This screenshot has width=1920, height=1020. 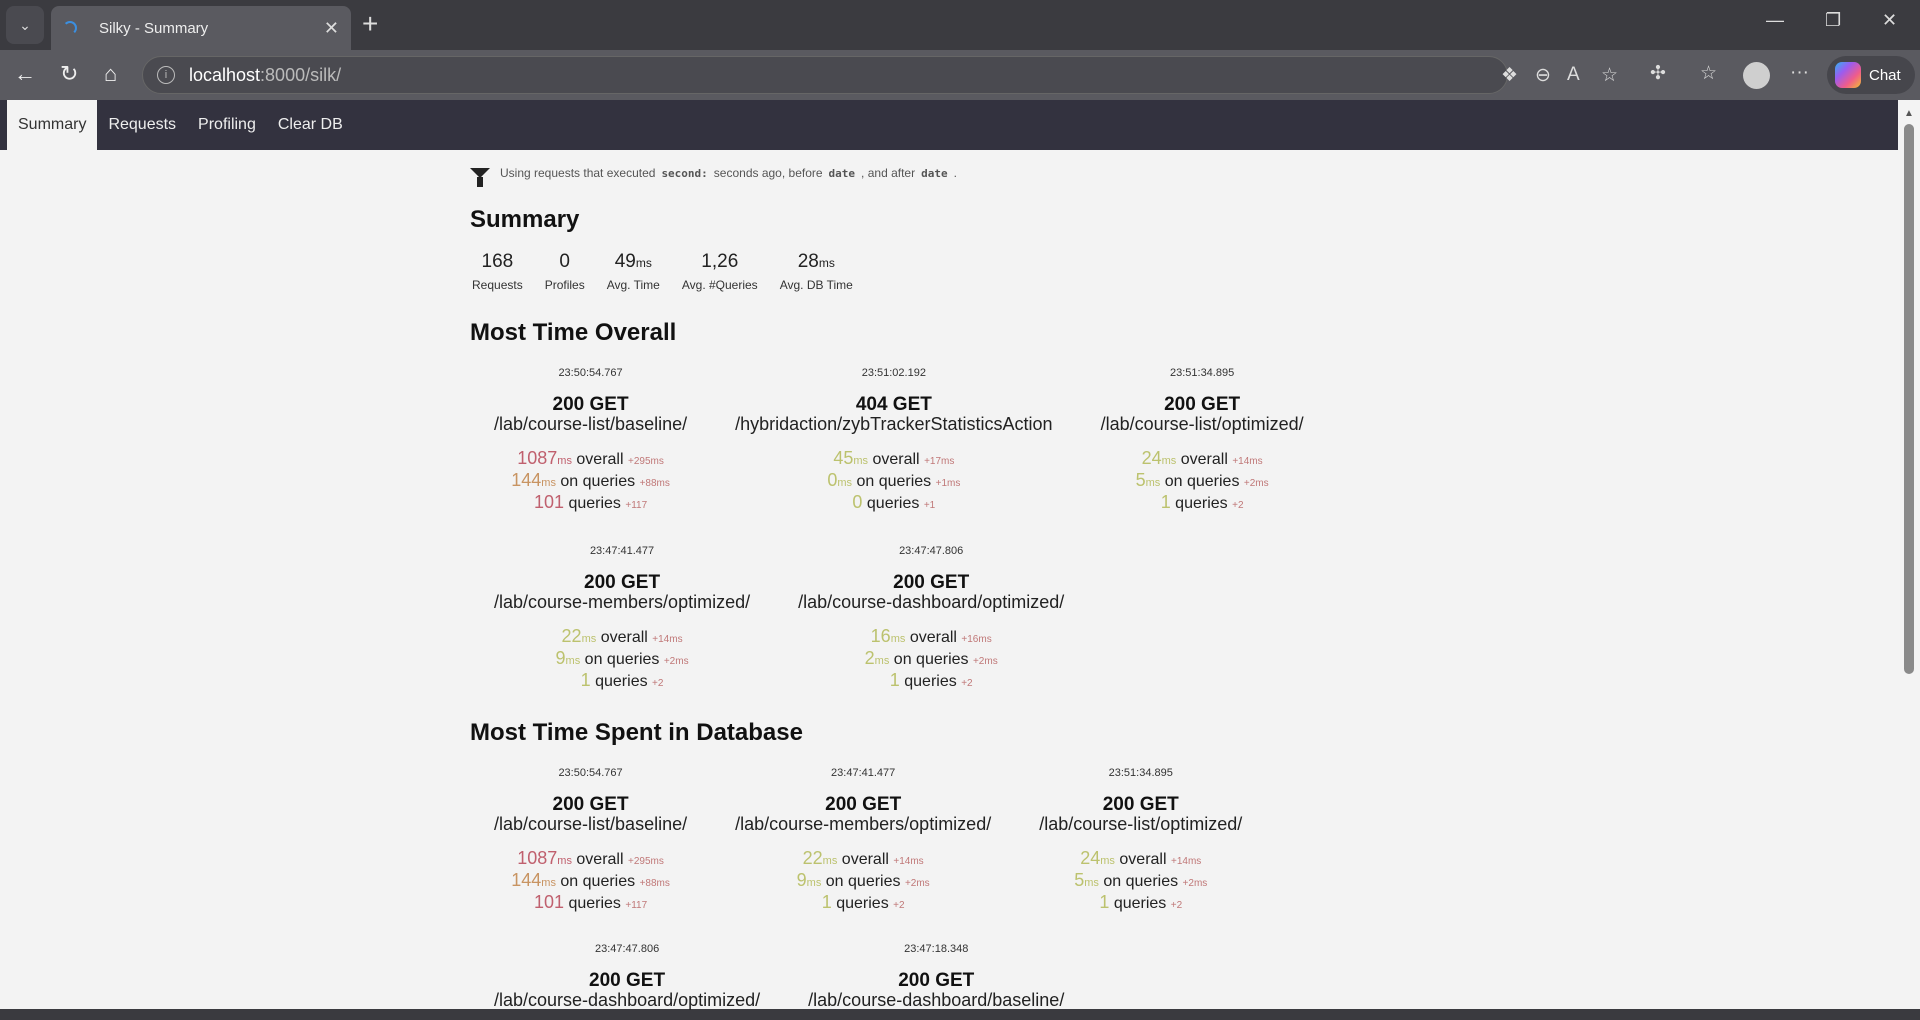 What do you see at coordinates (934, 173) in the screenshot?
I see `after-date-input: date` at bounding box center [934, 173].